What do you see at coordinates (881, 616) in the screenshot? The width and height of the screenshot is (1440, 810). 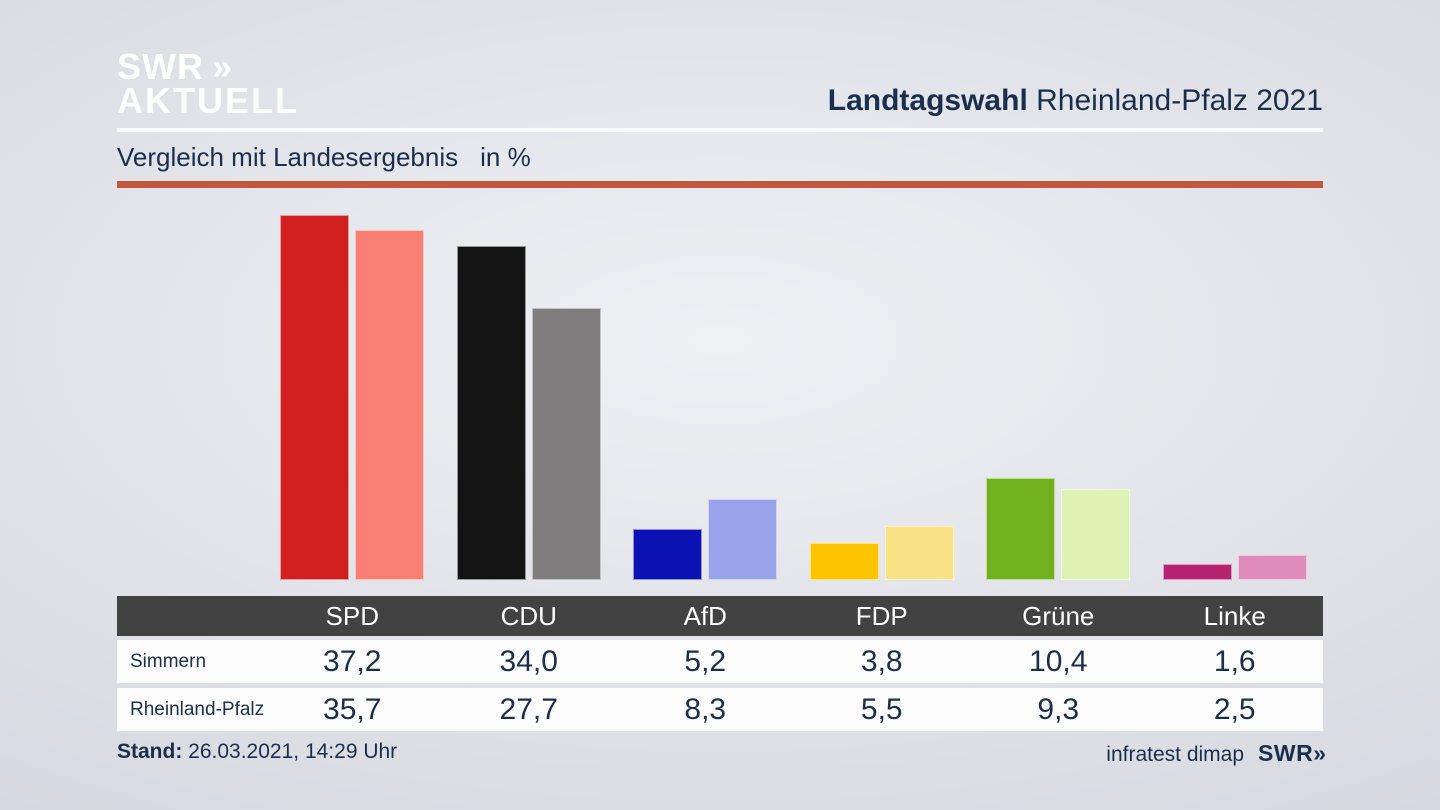 I see `column-header-fdp: FDP` at bounding box center [881, 616].